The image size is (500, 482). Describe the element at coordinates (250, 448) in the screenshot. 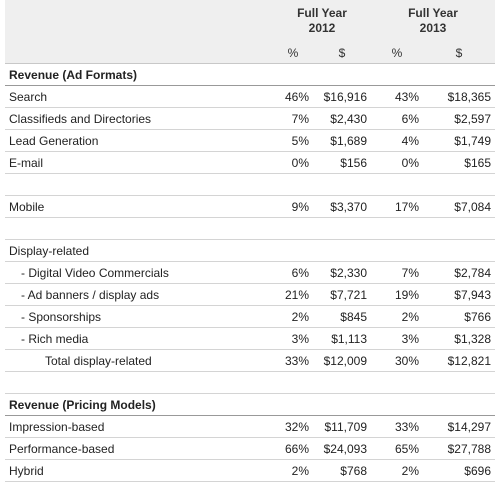

I see `table-row: Performance-based 66% $24,093 65% $27,788` at that location.